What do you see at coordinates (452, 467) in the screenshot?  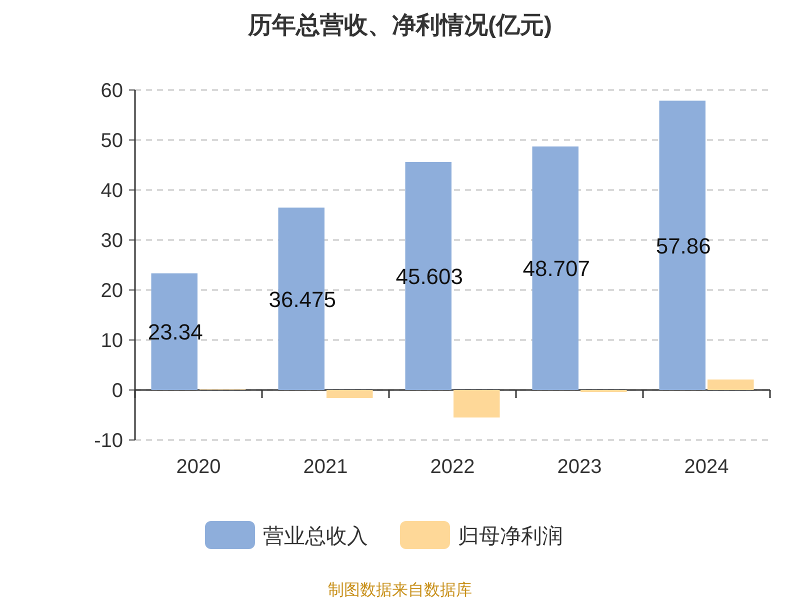 I see `x-tick-label: 2022` at bounding box center [452, 467].